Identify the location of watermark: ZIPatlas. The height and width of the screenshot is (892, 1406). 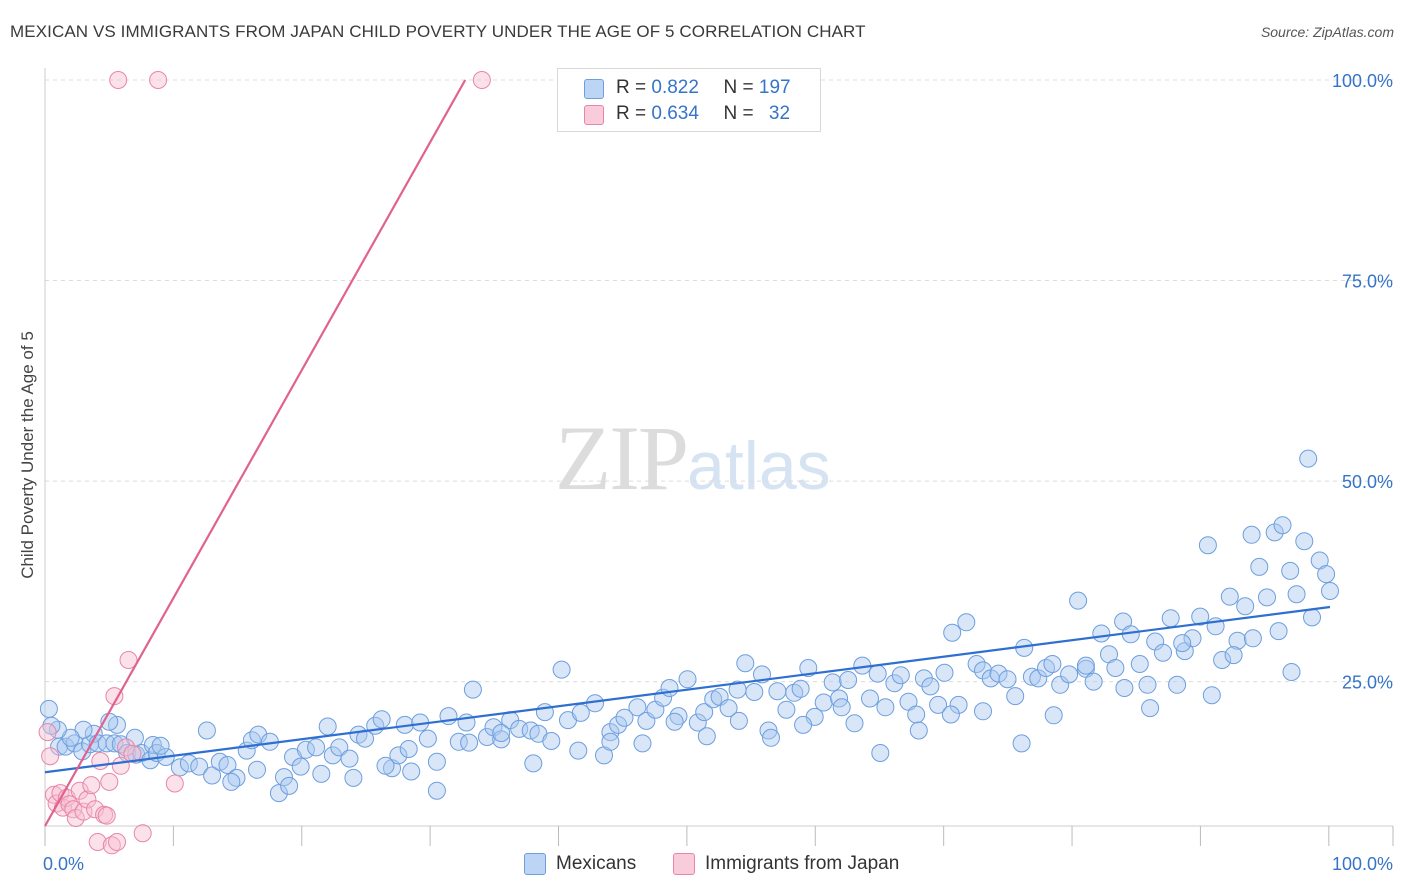
(693, 458).